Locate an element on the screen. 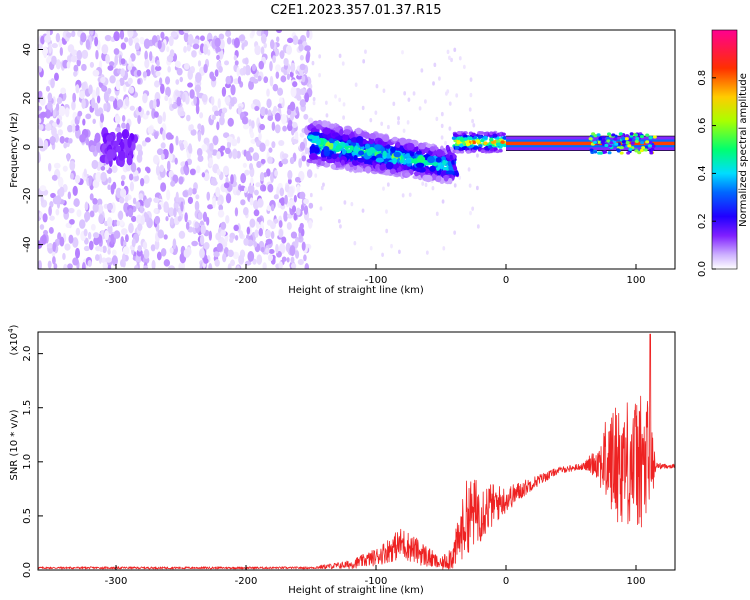  spectrogram-ytick-label: 0 is located at coordinates (27, 147).